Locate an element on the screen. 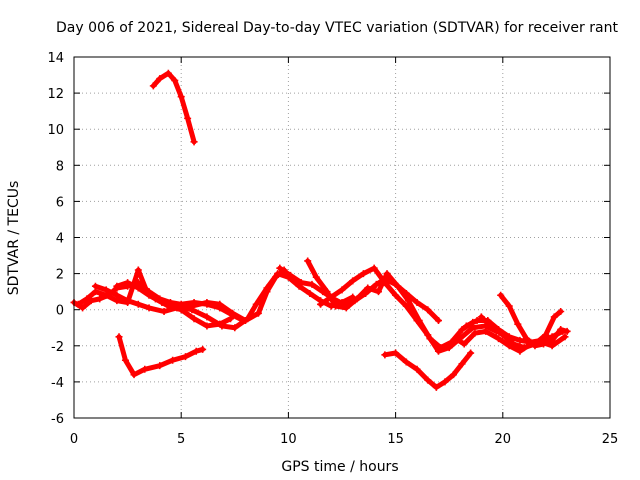 The image size is (640, 480). y-tick-label: -2 is located at coordinates (57, 347).